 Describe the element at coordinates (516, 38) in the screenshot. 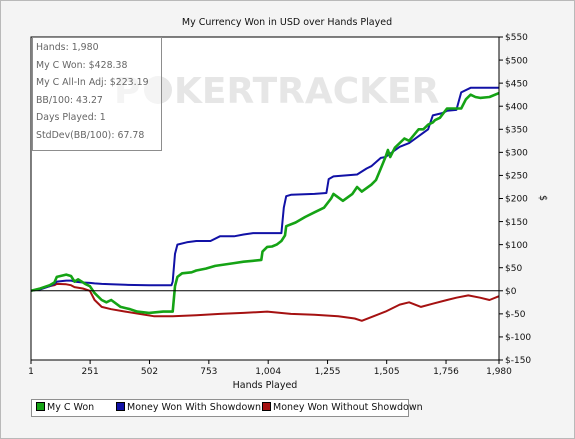

I see `y-tick-label: $550` at that location.